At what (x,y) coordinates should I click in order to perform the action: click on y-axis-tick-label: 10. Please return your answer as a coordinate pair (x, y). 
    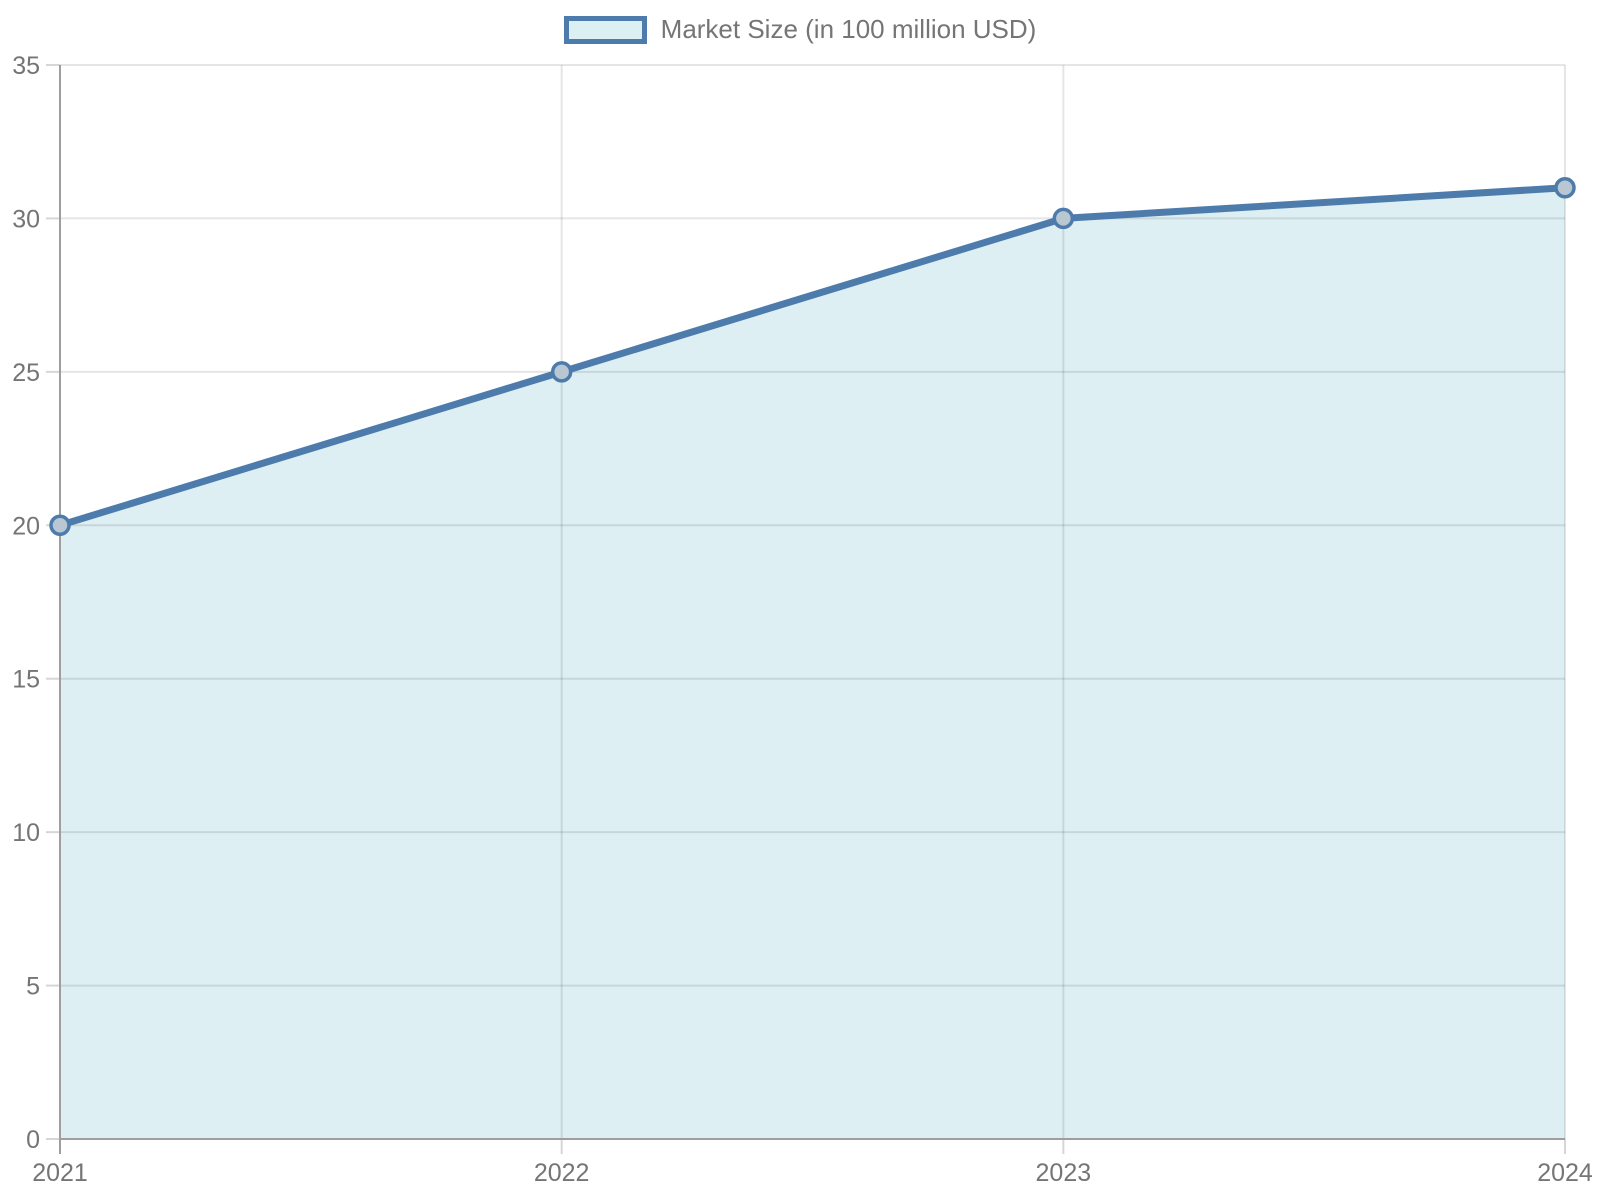
    Looking at the image, I should click on (26, 833).